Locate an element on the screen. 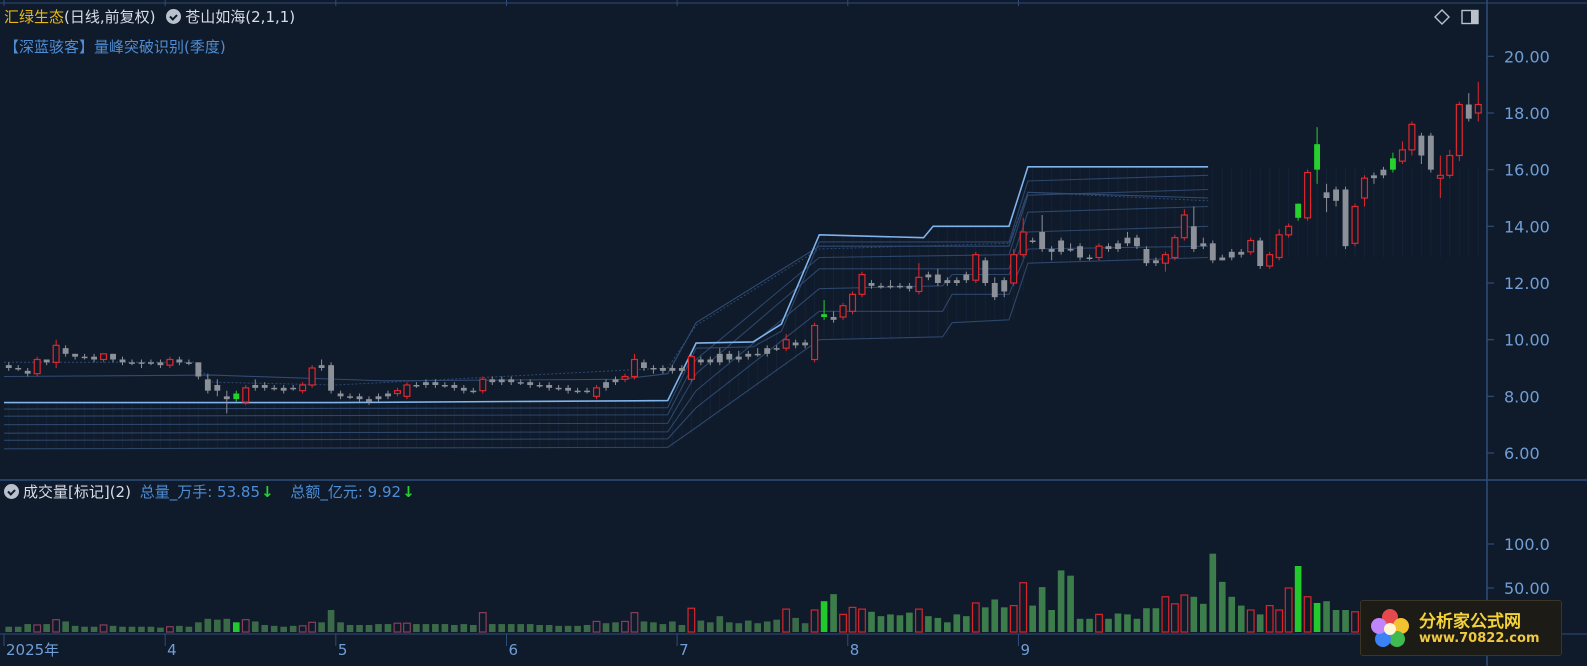 This screenshot has height=666, width=1587. stock-name: 汇绿生态 is located at coordinates (34, 17).